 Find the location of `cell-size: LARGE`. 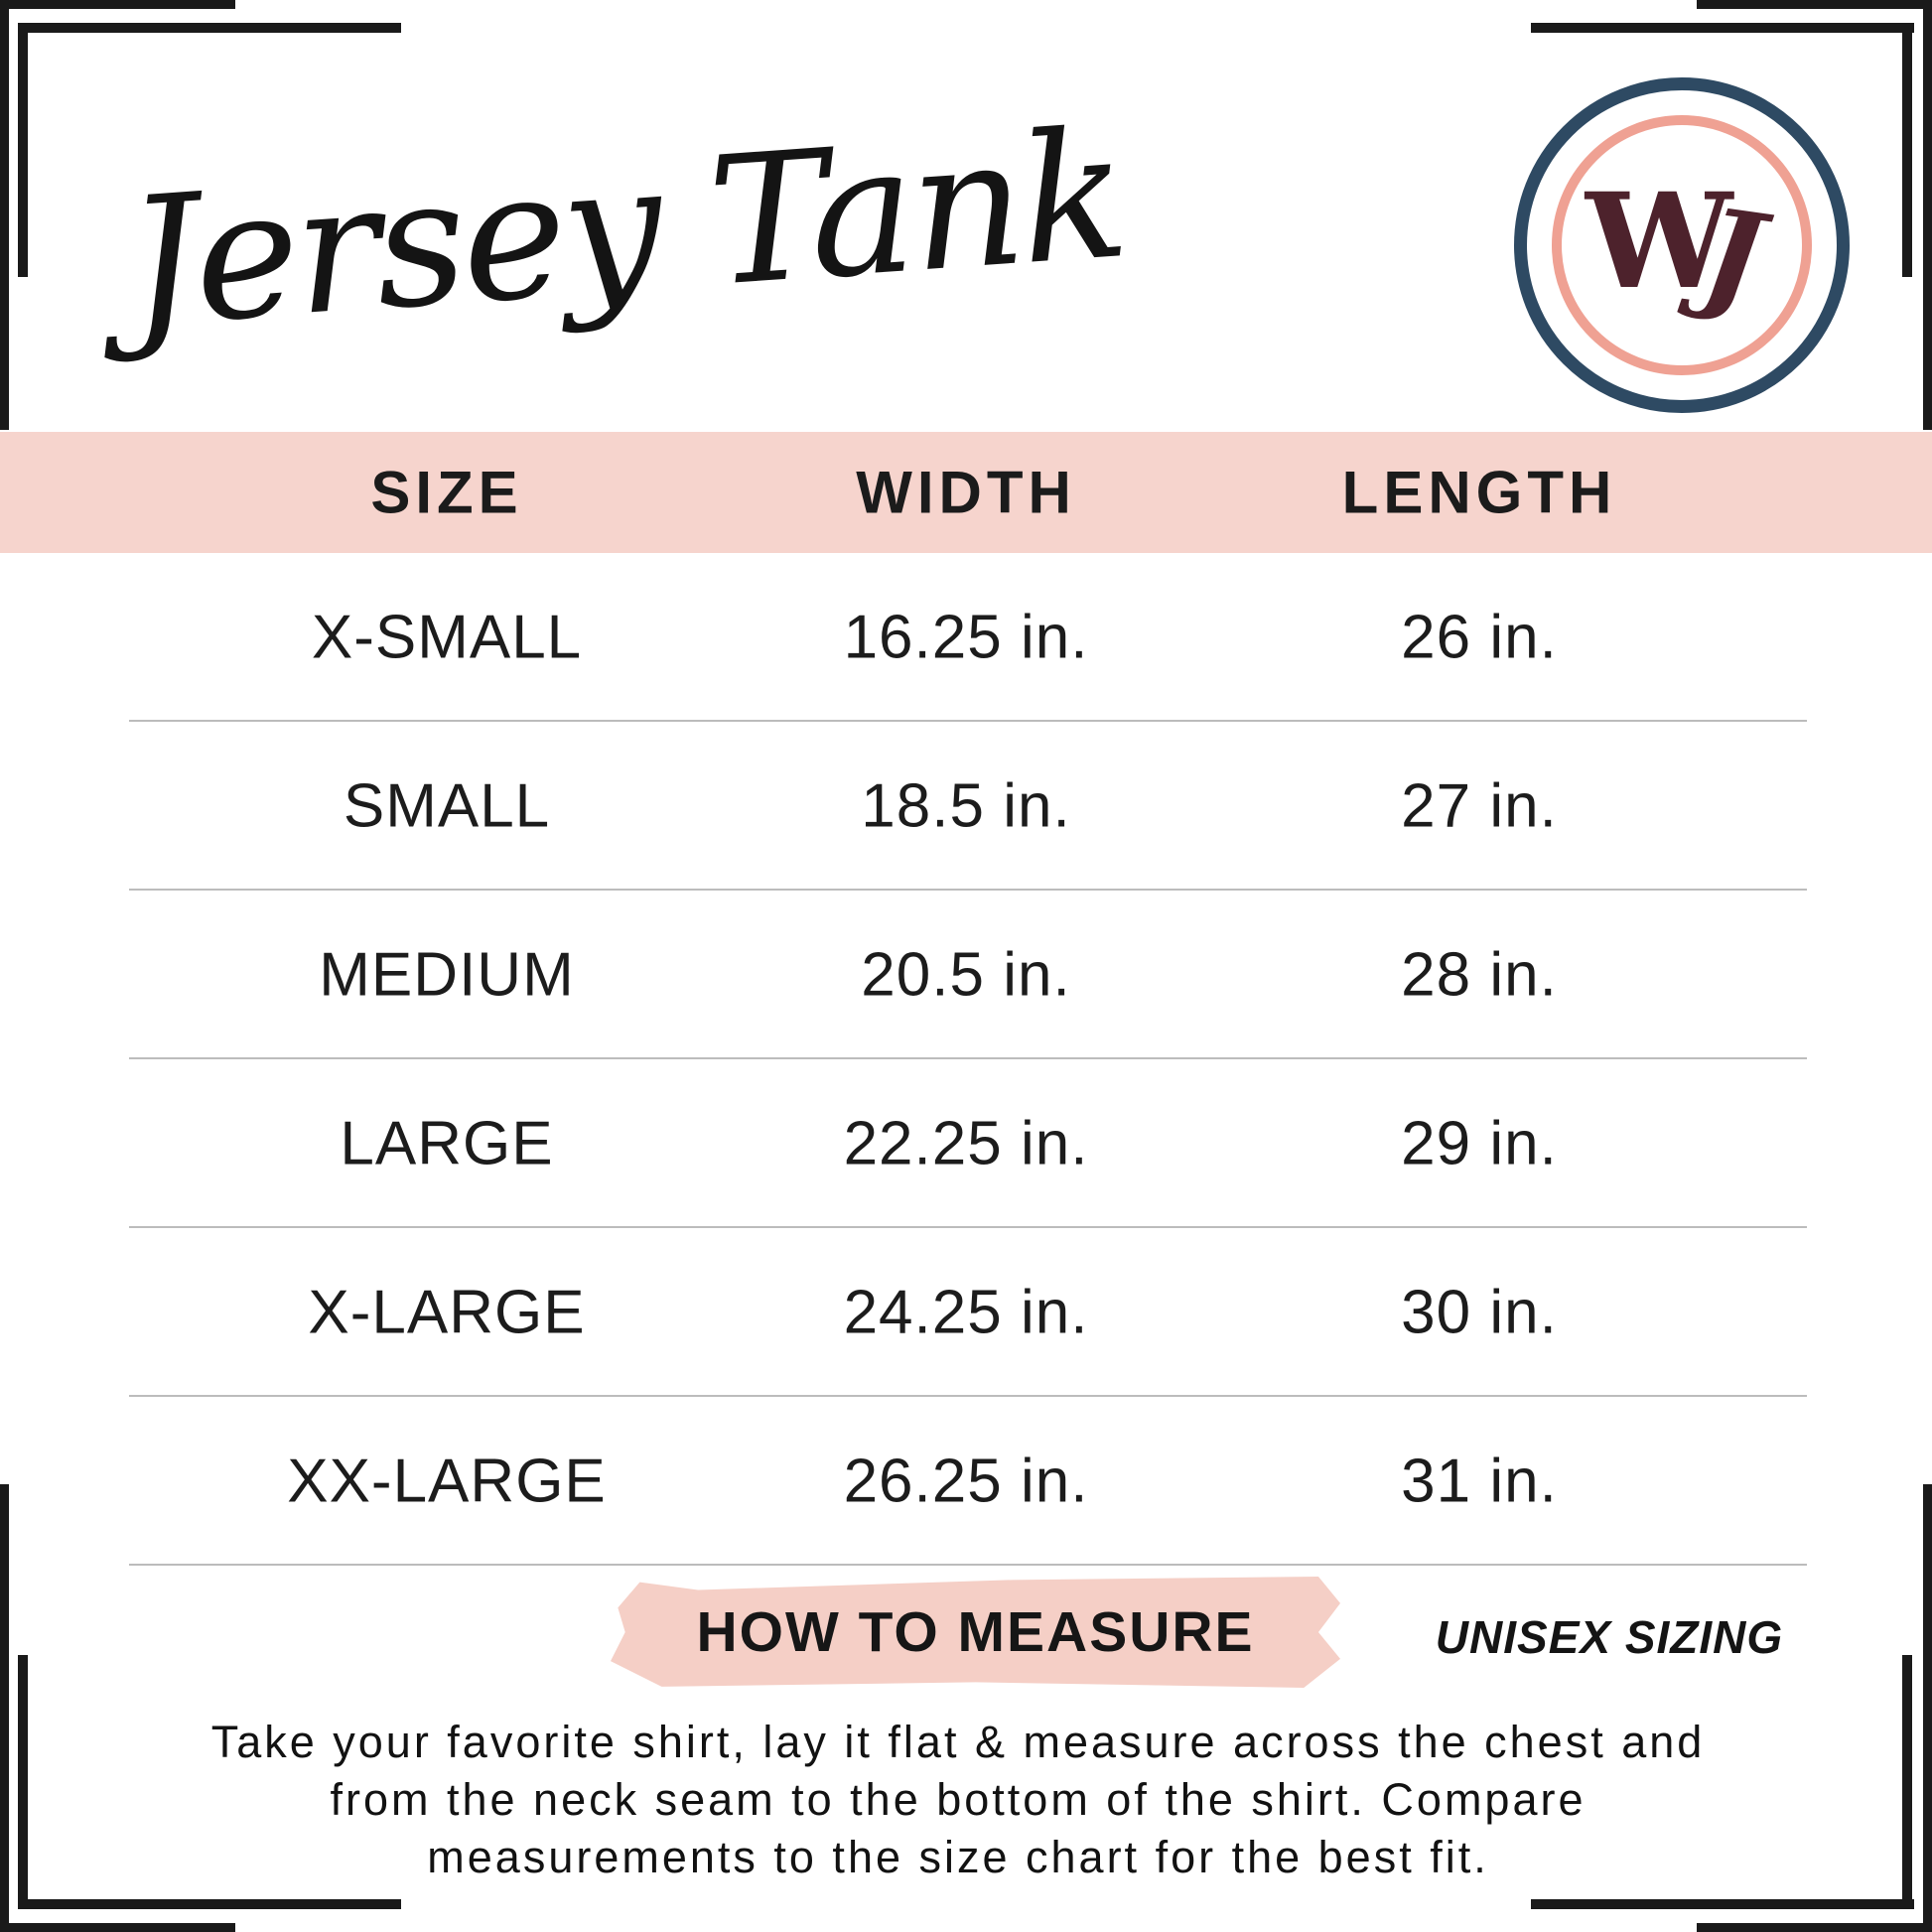

cell-size: LARGE is located at coordinates (447, 1143).